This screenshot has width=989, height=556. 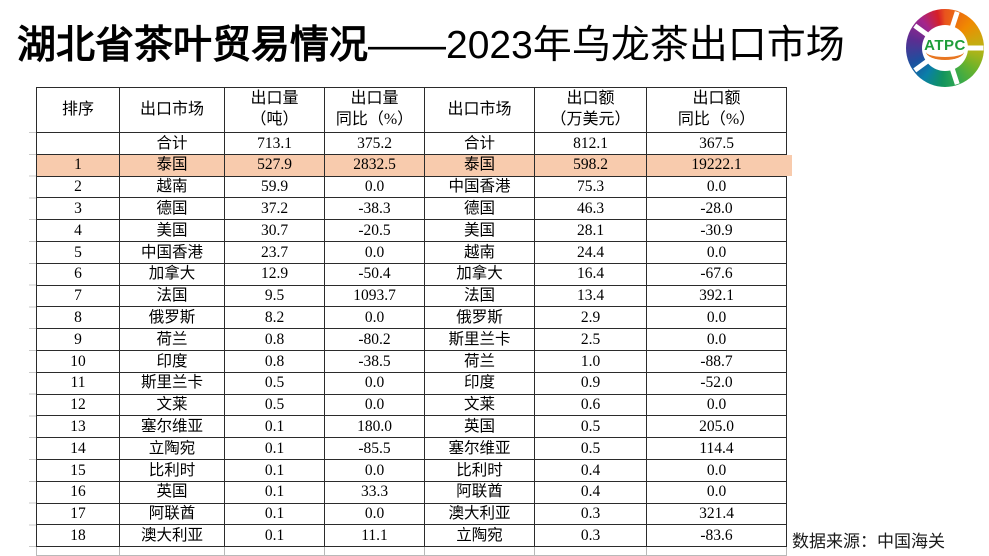 I want to click on table-cell: -52.0, so click(x=716, y=383).